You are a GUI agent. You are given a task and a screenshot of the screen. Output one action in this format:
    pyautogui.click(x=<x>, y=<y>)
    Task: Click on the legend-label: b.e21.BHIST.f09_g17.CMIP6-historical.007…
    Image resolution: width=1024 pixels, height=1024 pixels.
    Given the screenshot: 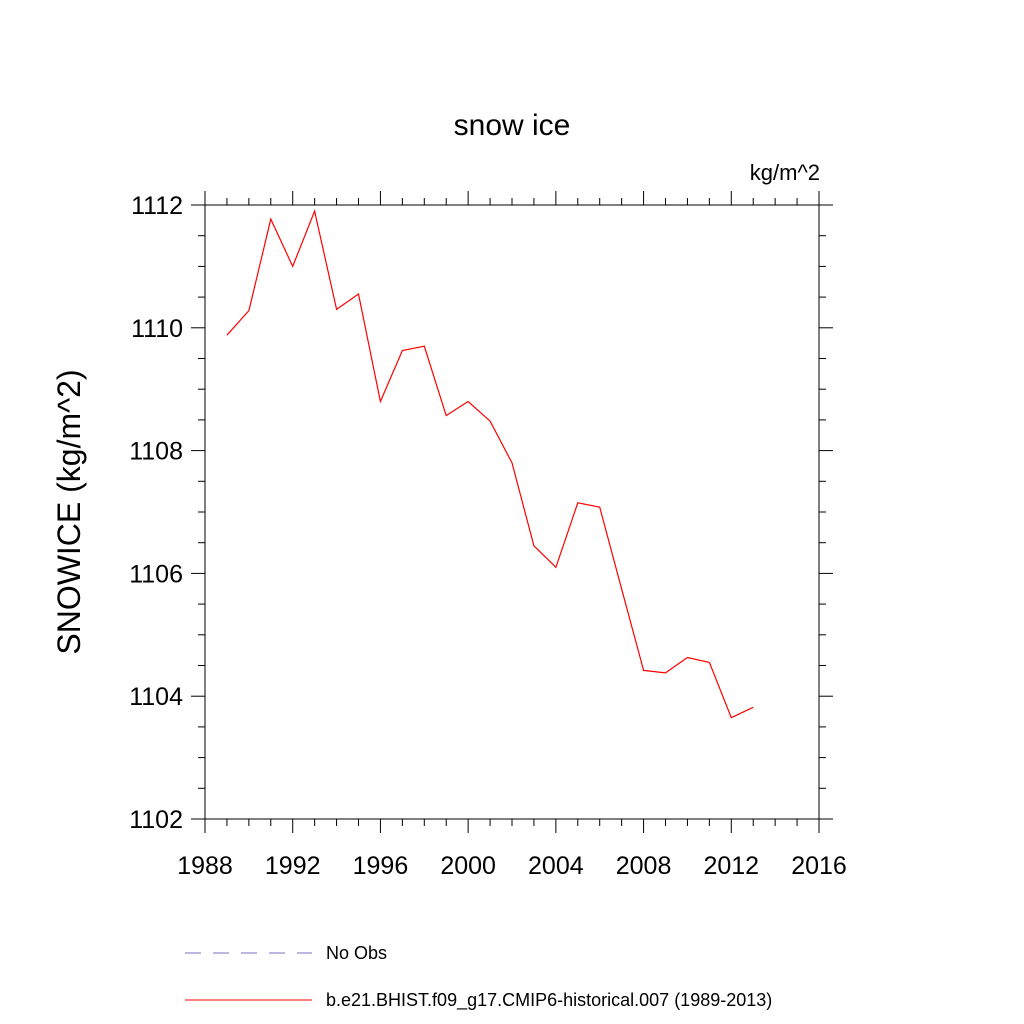 What is the action you would take?
    pyautogui.click(x=549, y=1000)
    